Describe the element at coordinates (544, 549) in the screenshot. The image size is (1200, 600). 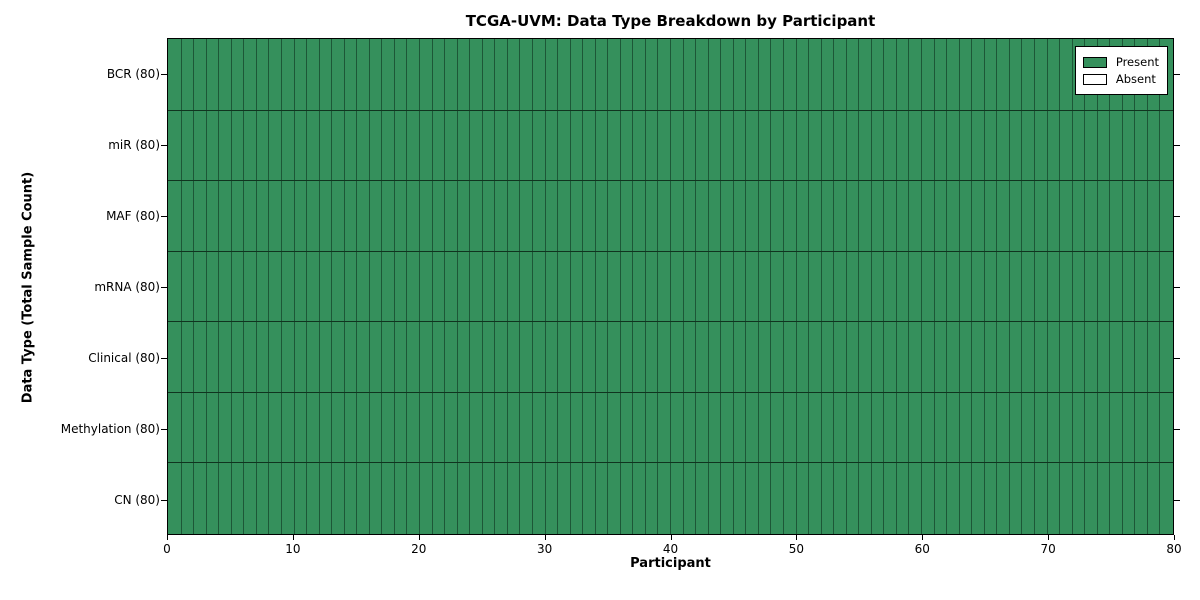
I see `x-tick-label: 30` at that location.